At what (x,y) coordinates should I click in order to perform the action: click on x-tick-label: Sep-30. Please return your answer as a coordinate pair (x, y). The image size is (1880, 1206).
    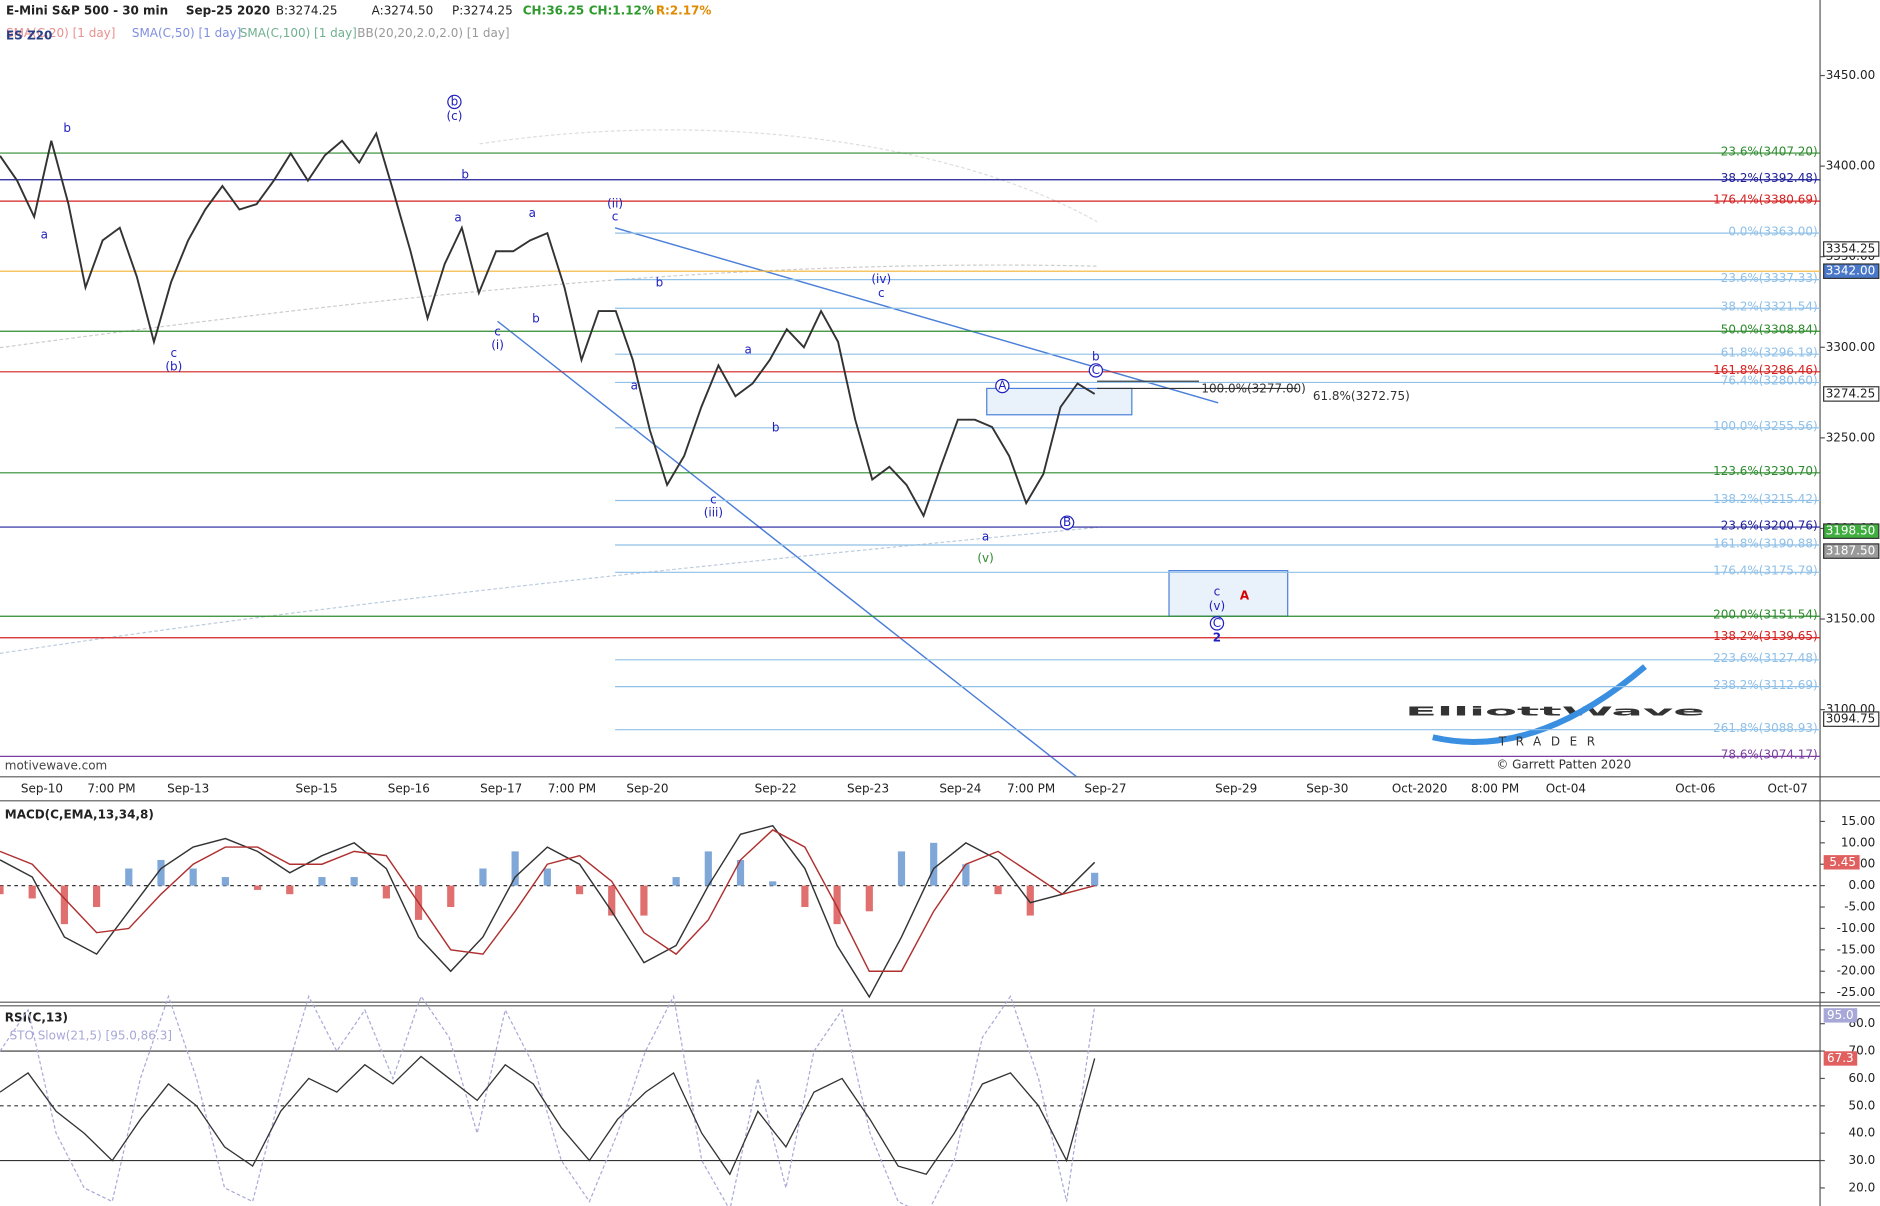
    Looking at the image, I should click on (1327, 788).